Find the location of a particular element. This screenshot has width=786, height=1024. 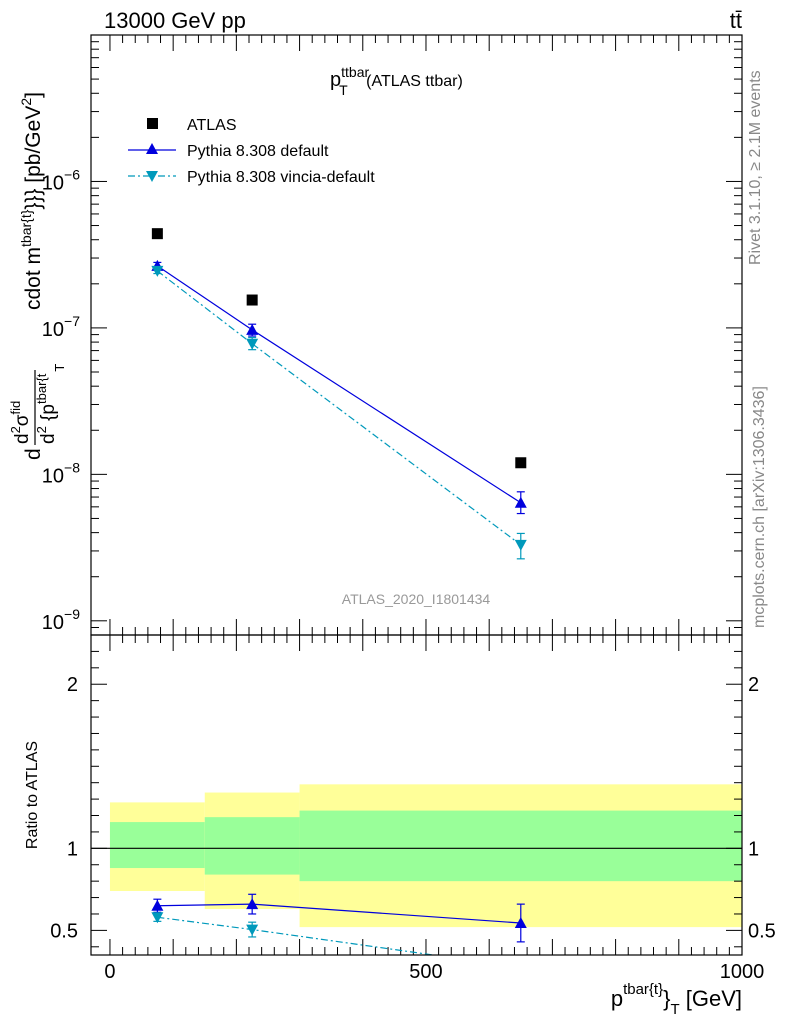

analysis-watermark: ATLAS_2020_I1801434 is located at coordinates (416, 599).